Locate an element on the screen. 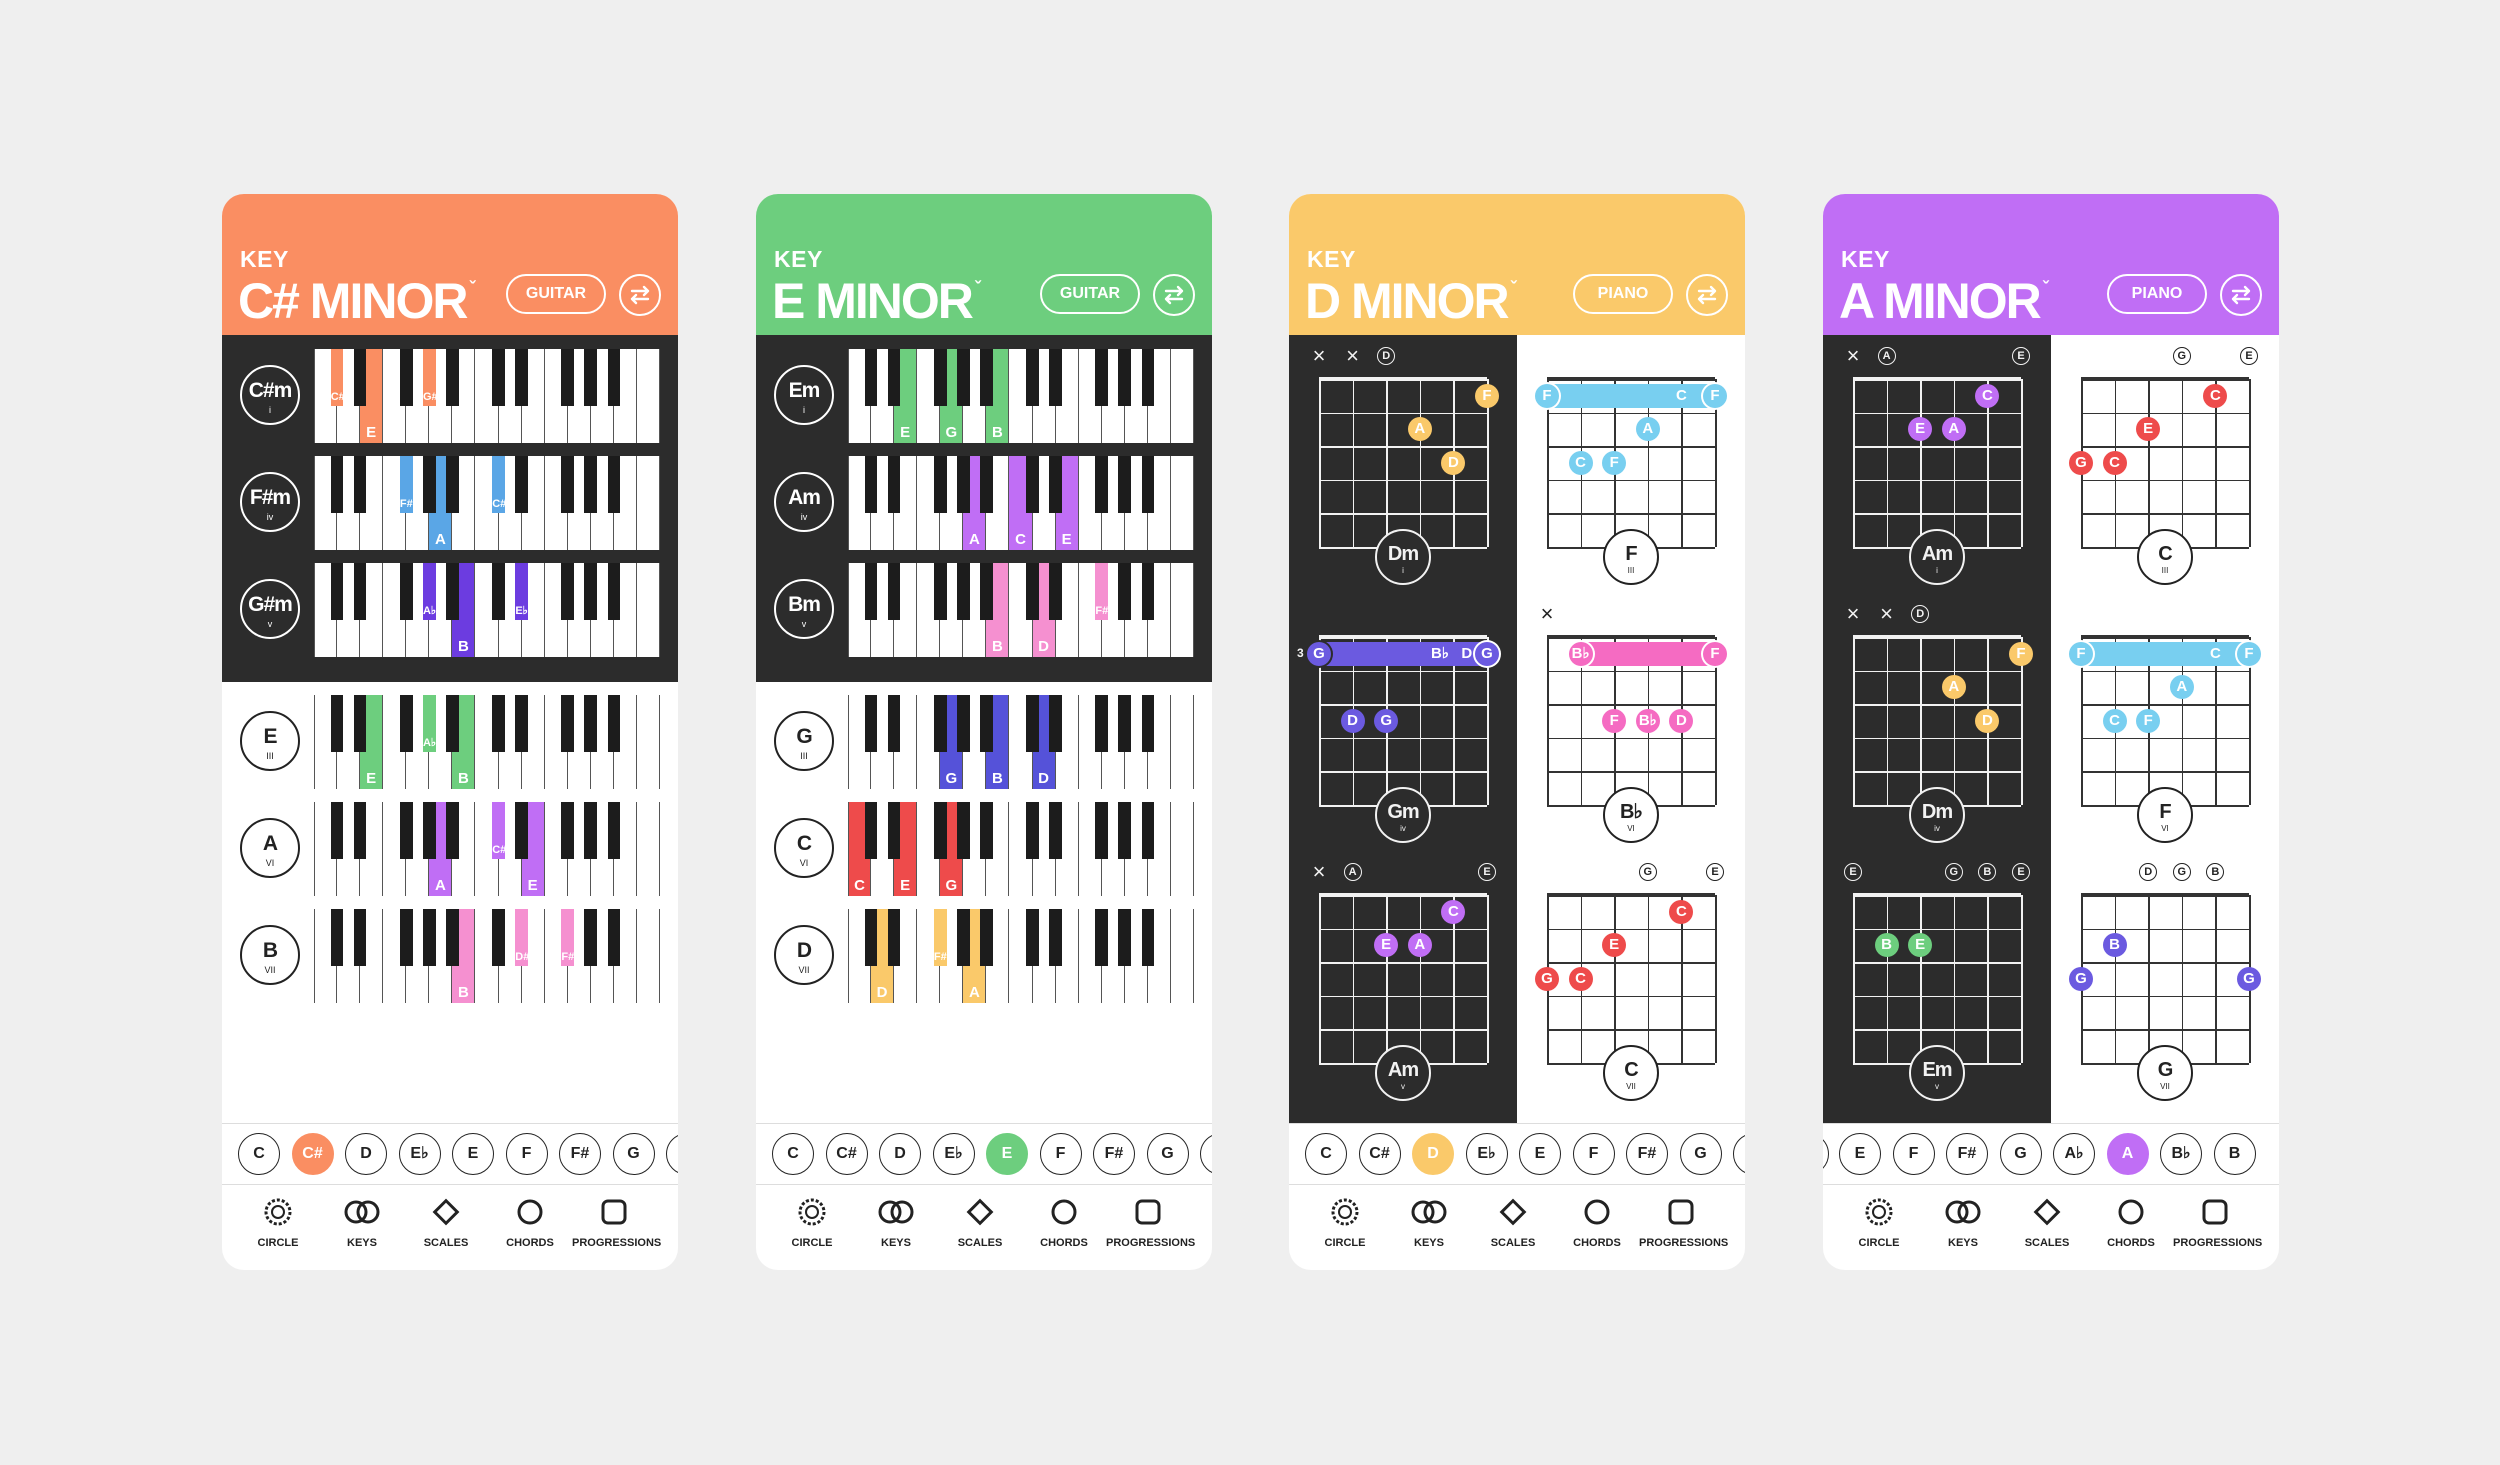 The width and height of the screenshot is (2500, 1465). chord-diagram: D G B B G G G VII is located at coordinates (2165, 980).